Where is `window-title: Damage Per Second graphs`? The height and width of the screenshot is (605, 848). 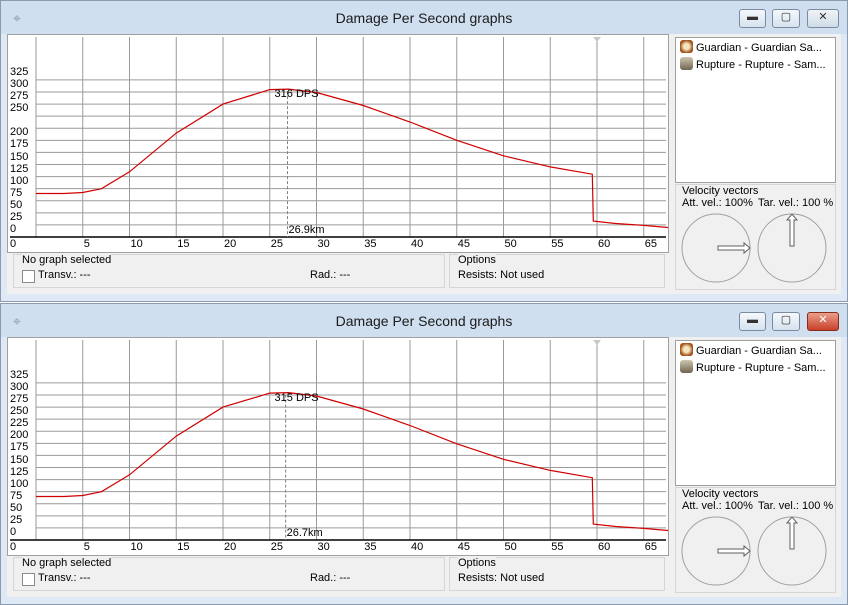 window-title: Damage Per Second graphs is located at coordinates (424, 18).